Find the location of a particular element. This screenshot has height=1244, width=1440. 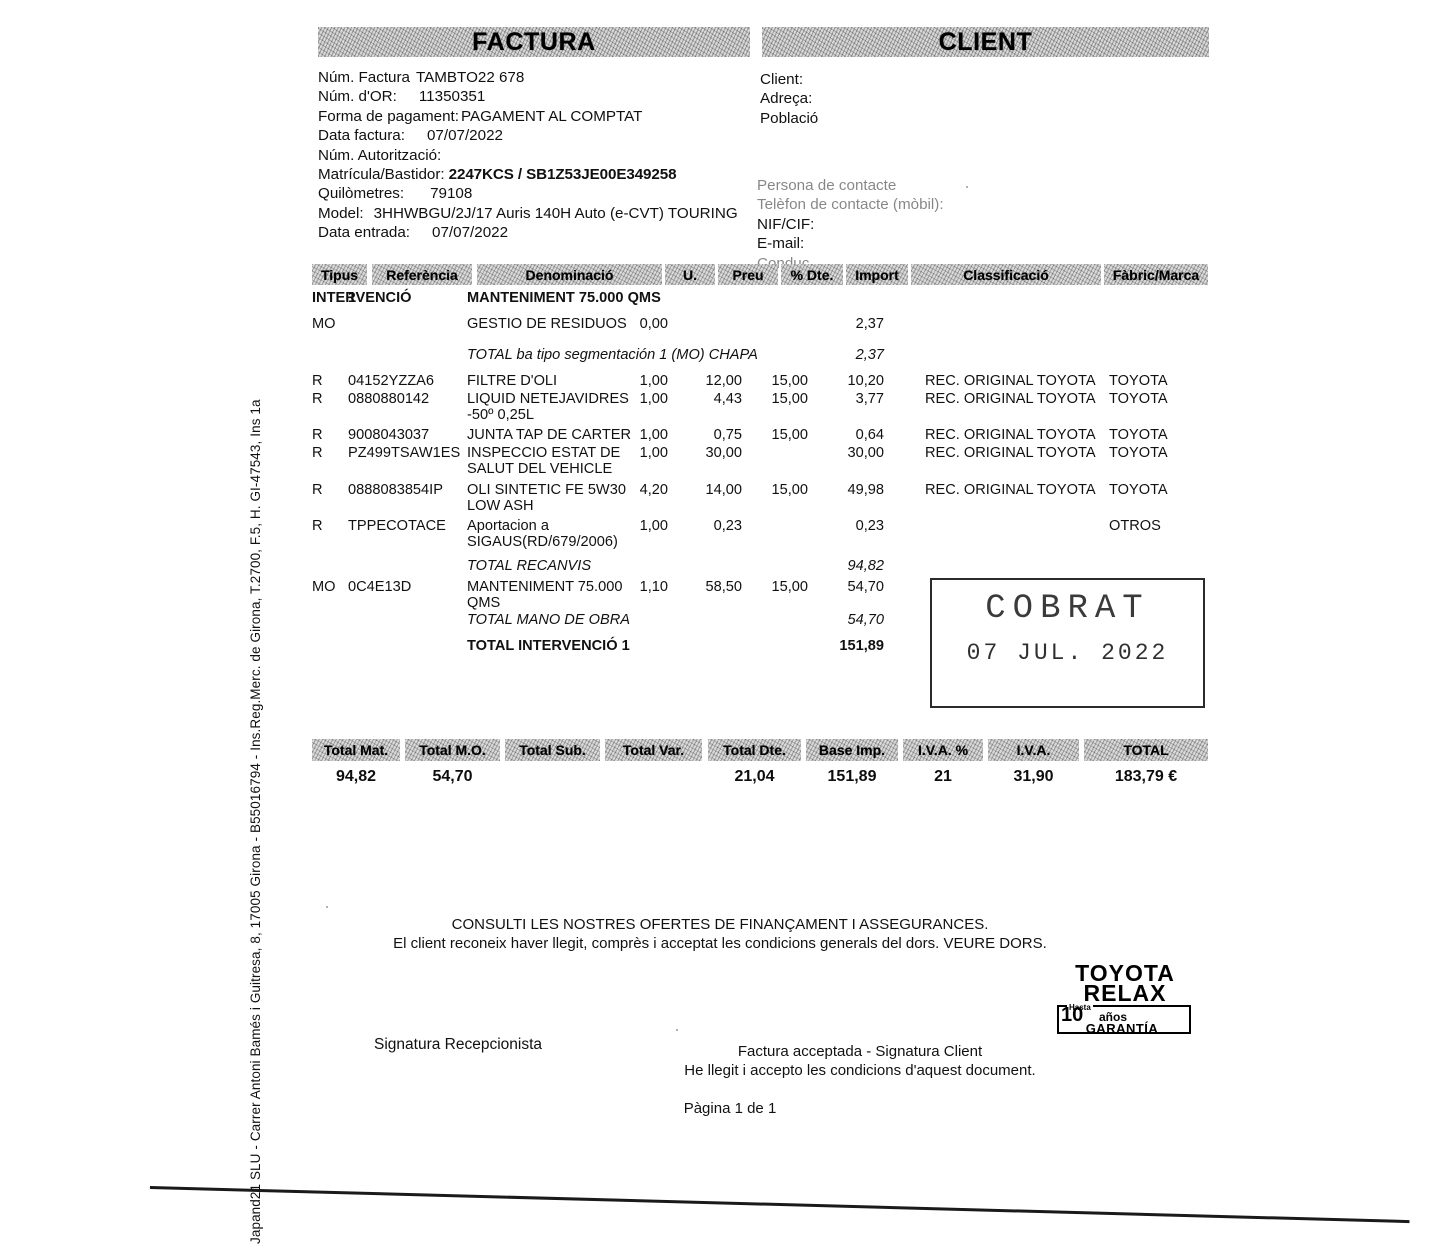

field-quilometres: Quilòmetres: 79108 is located at coordinates (395, 194).